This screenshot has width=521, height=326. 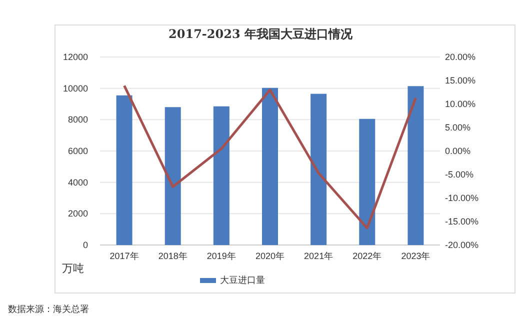 I want to click on x-tick-label: 2019年, so click(x=221, y=256).